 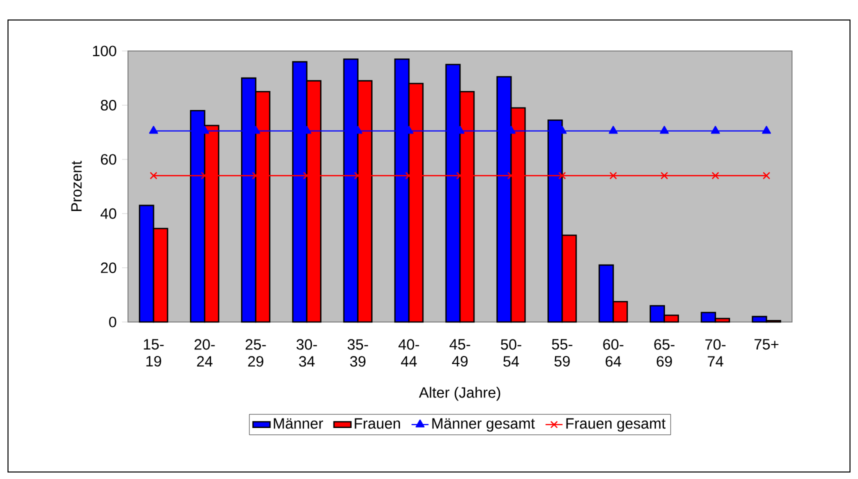 I want to click on x-axis-title: Alter (Jahre), so click(x=459, y=393).